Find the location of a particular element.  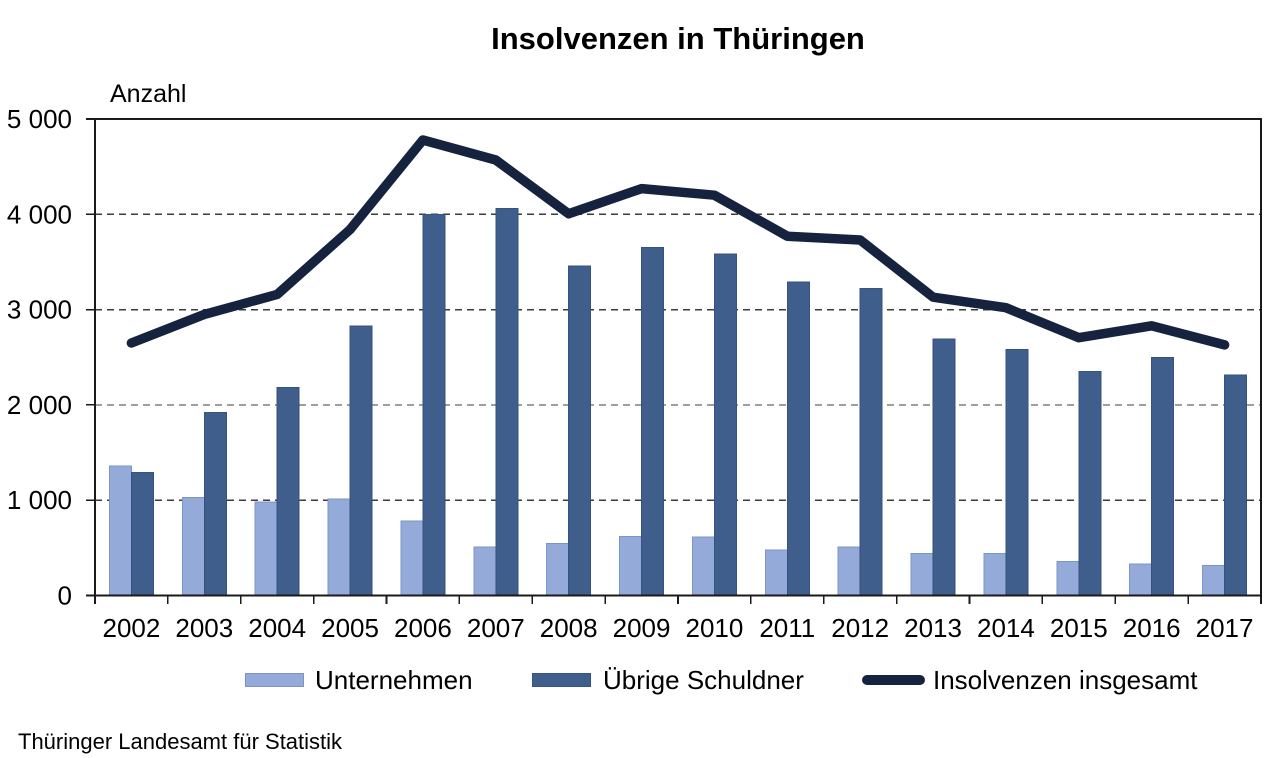

bar-unternehmen-2004 is located at coordinates (266, 548).